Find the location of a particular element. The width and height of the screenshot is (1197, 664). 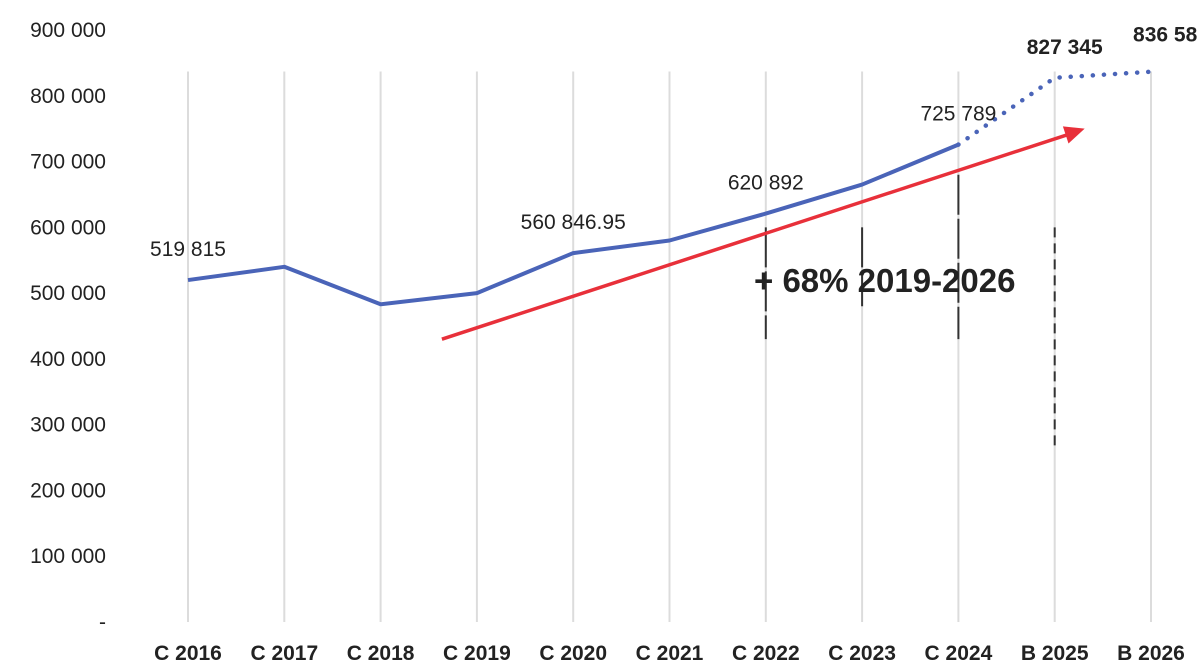

y-tick-label: 800 000 is located at coordinates (68, 96).